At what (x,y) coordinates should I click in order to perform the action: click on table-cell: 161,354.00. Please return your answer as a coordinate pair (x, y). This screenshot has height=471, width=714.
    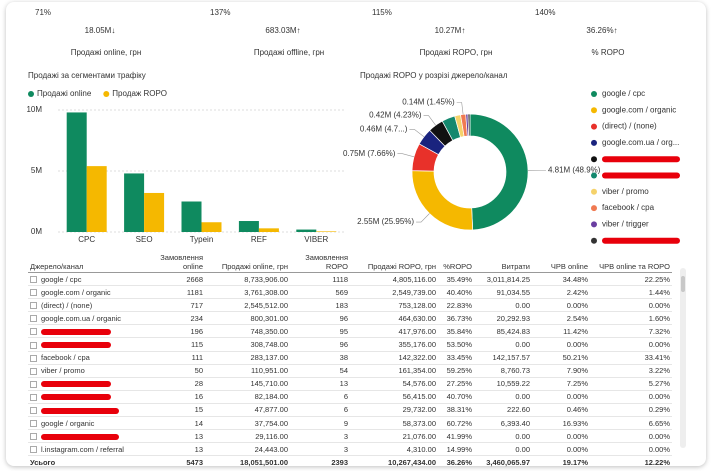
    Looking at the image, I should click on (394, 371).